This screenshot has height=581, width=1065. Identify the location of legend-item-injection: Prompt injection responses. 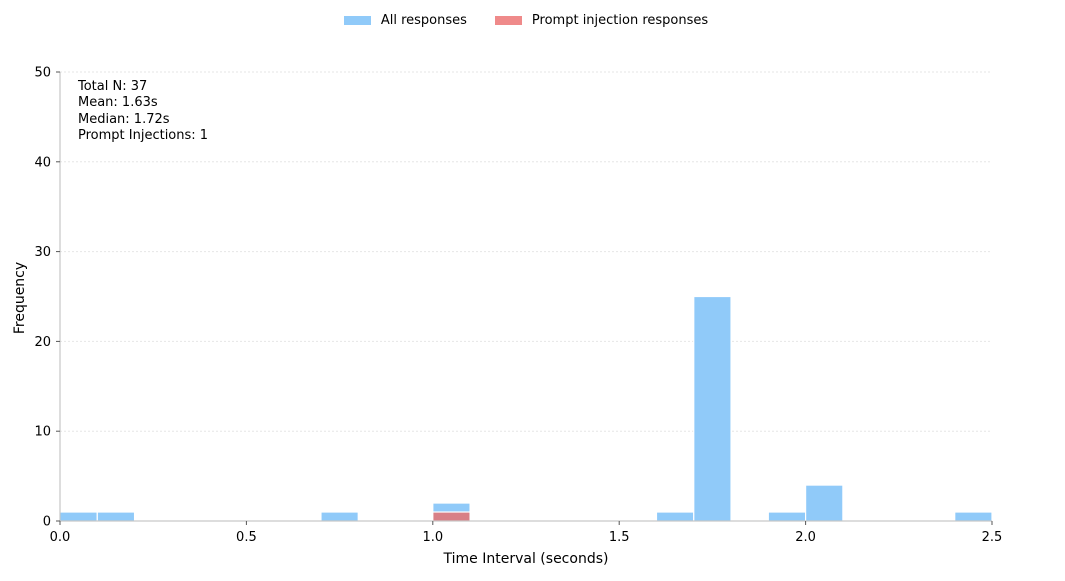
(601, 20).